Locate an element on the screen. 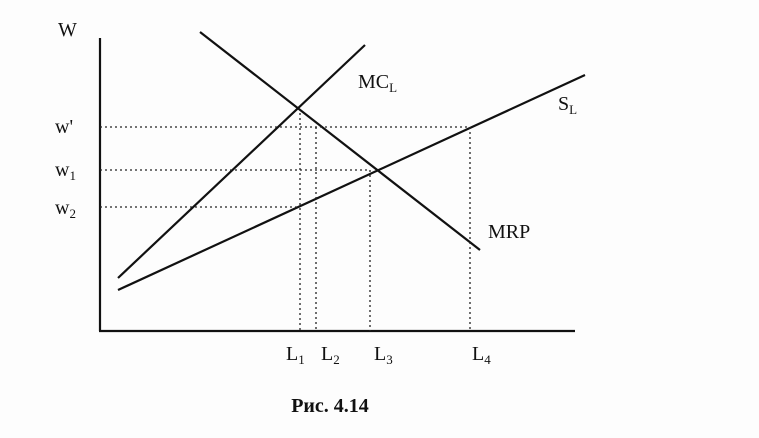 The width and height of the screenshot is (759, 438). x-tick-label: L2 is located at coordinates (330, 355).